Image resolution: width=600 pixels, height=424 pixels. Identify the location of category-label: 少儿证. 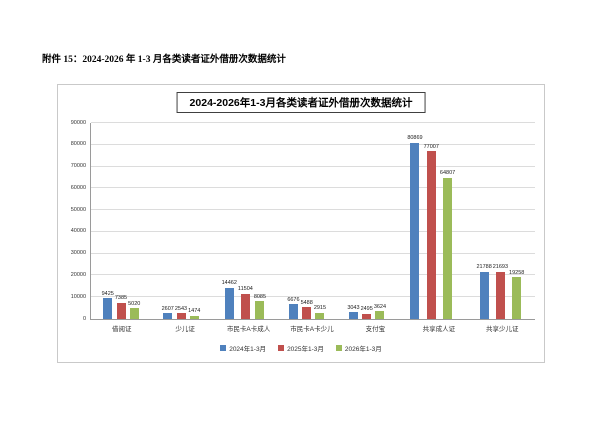
(185, 329).